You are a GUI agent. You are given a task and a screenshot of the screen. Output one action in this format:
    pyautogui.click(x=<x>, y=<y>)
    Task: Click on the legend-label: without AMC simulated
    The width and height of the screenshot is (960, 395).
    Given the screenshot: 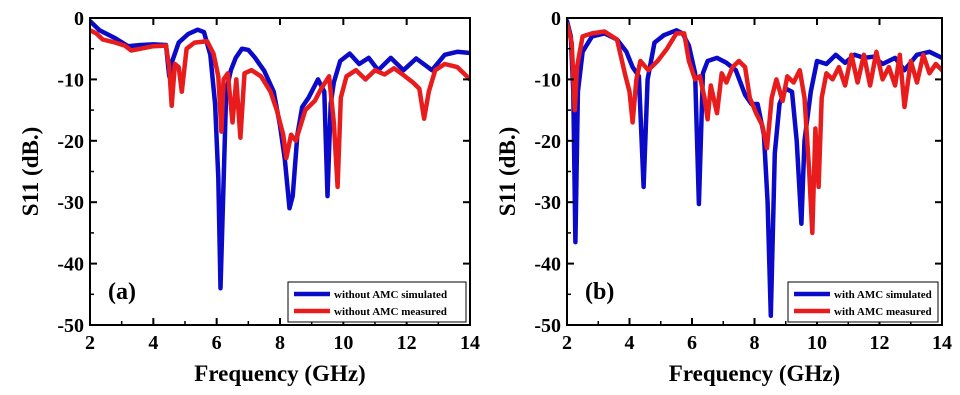 What is the action you would take?
    pyautogui.click(x=390, y=295)
    